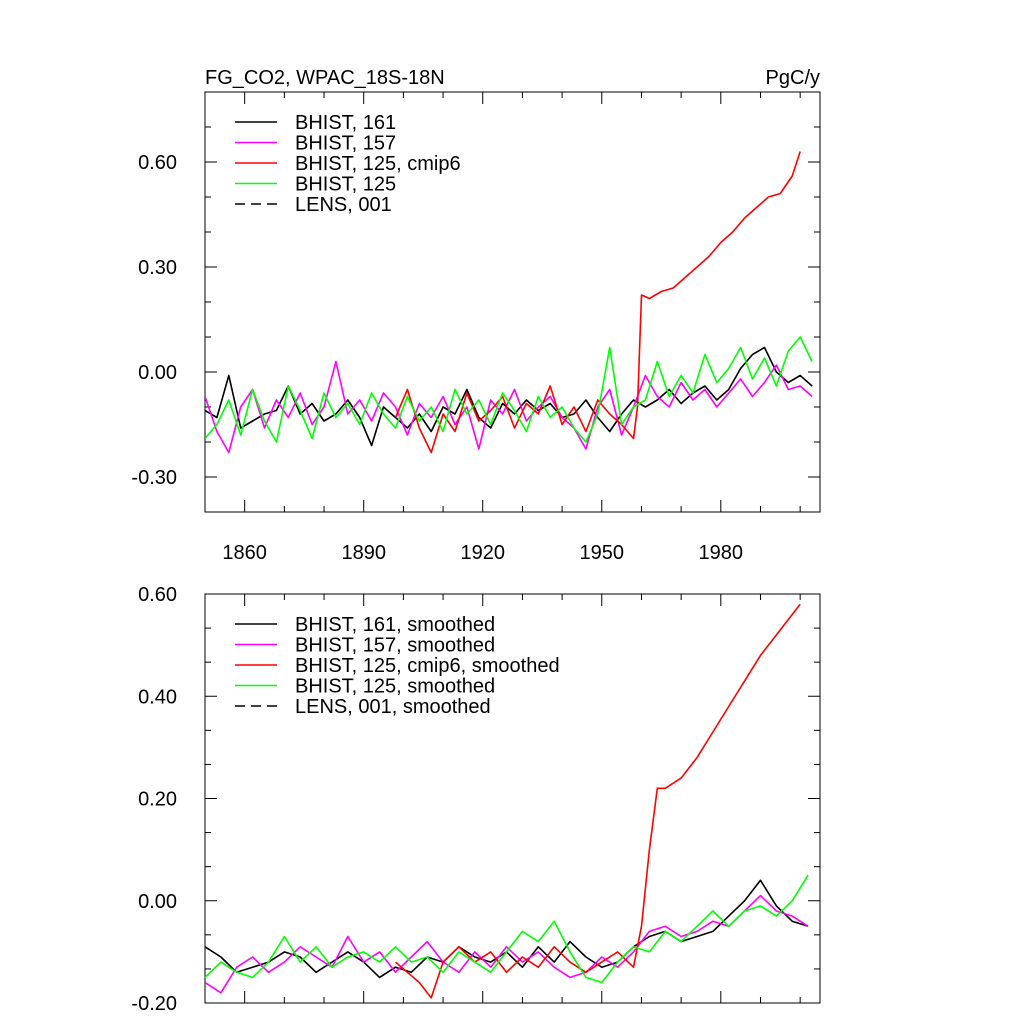 The image size is (1024, 1029). I want to click on legend-label: LENS, 001, smoothed, so click(393, 707).